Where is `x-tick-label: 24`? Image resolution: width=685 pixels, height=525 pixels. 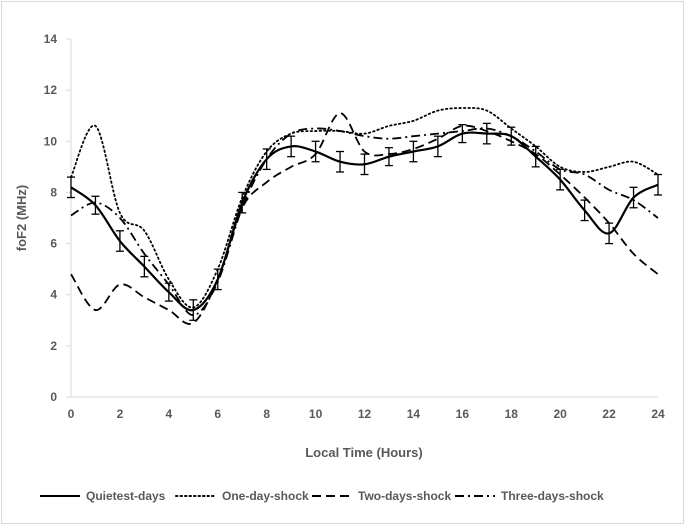 x-tick-label: 24 is located at coordinates (658, 414).